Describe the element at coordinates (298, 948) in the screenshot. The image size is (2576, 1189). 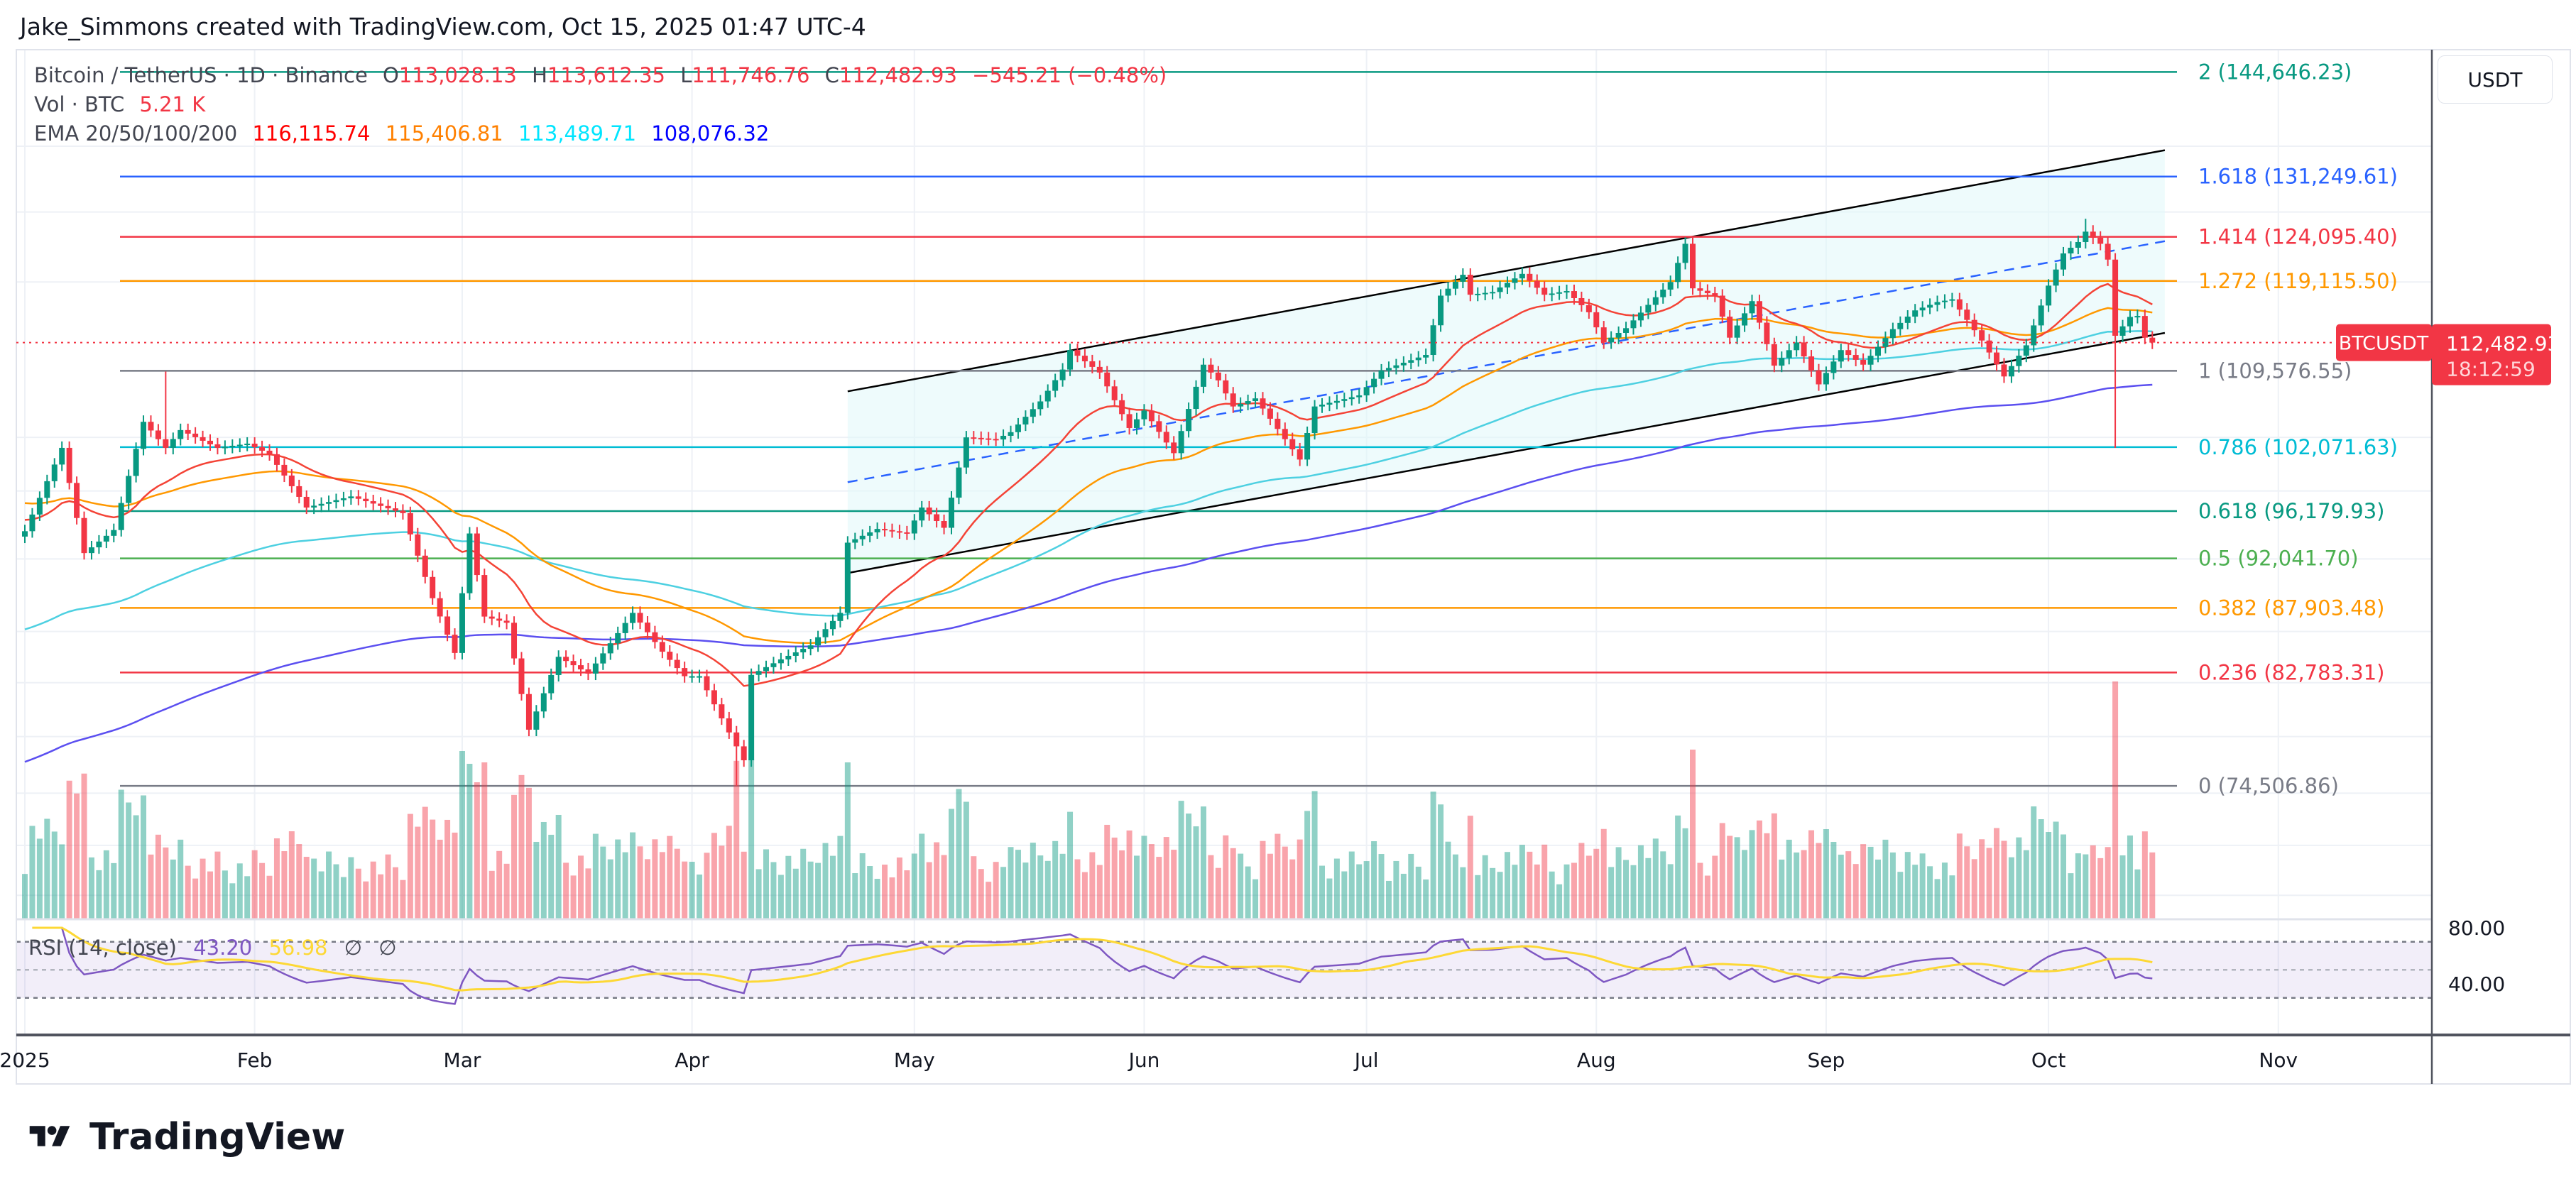
I see `rsi-ma-value: 56.98` at that location.